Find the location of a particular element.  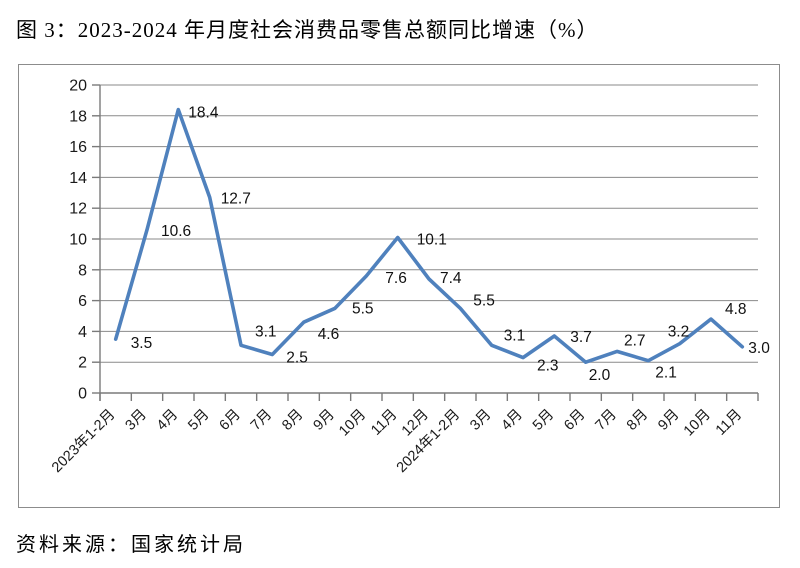

x-tick-label: 2023年1-2月 is located at coordinates (83, 441).